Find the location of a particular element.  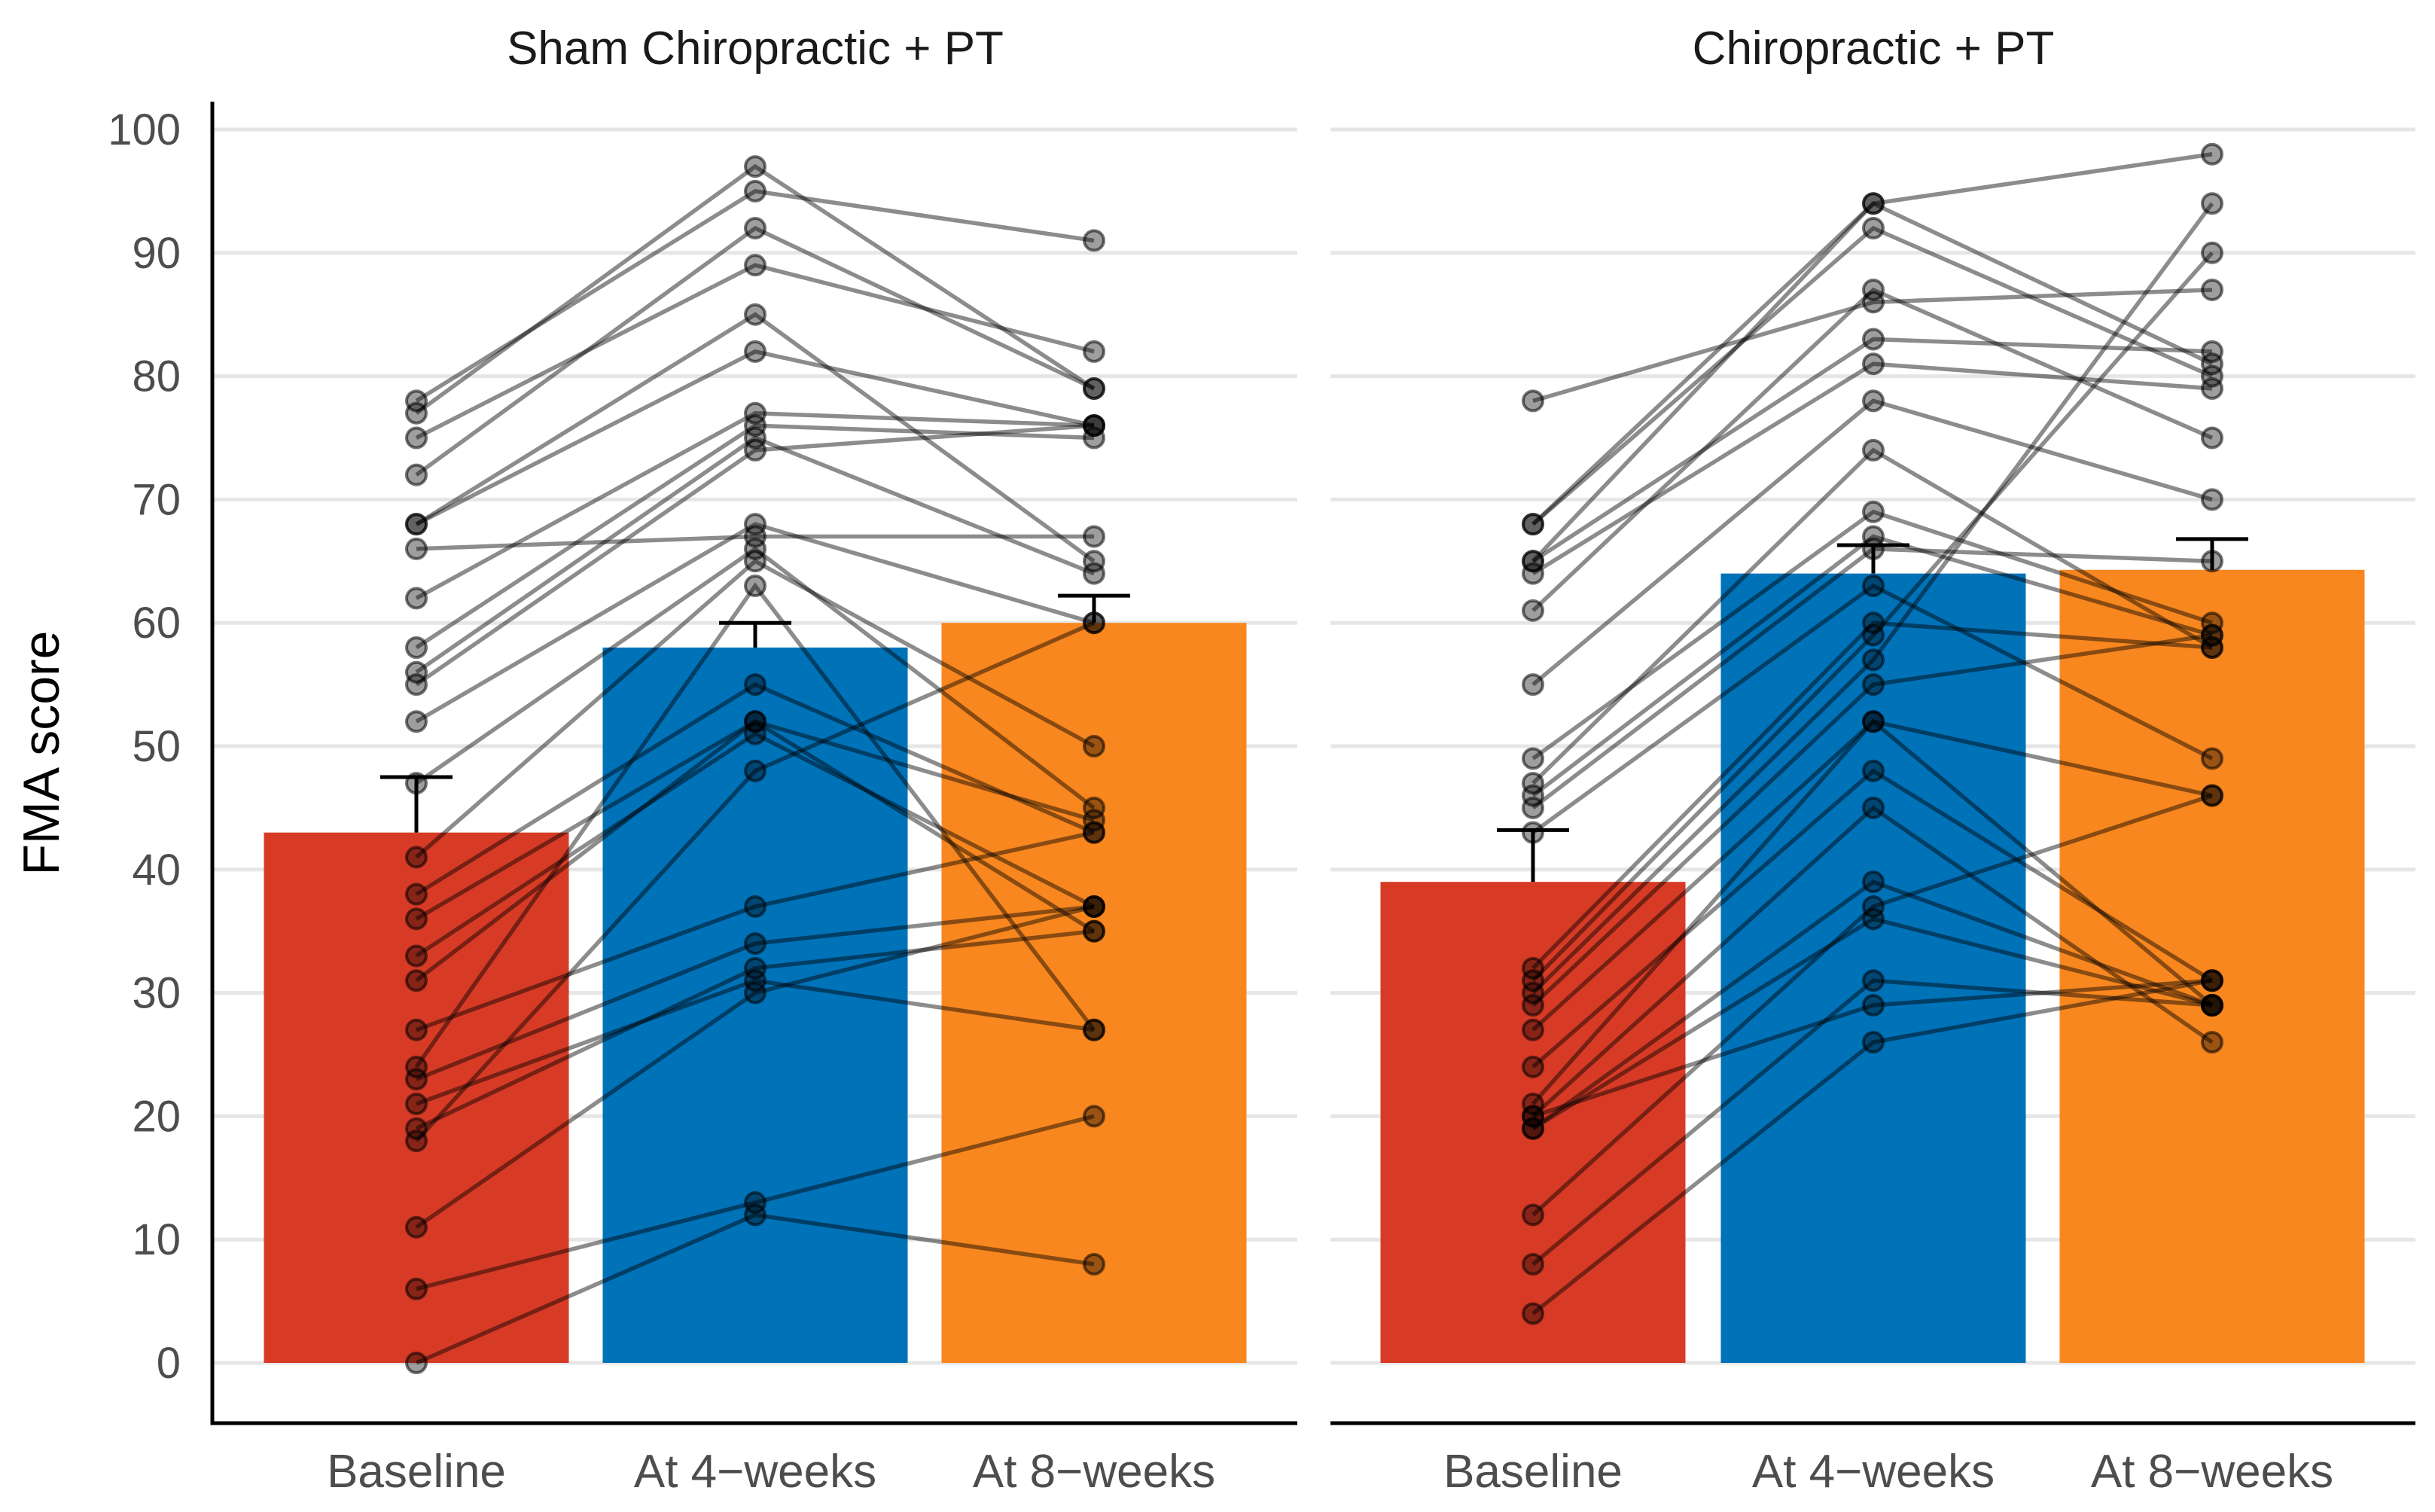

y-tick-label: 20 is located at coordinates (156, 1116).